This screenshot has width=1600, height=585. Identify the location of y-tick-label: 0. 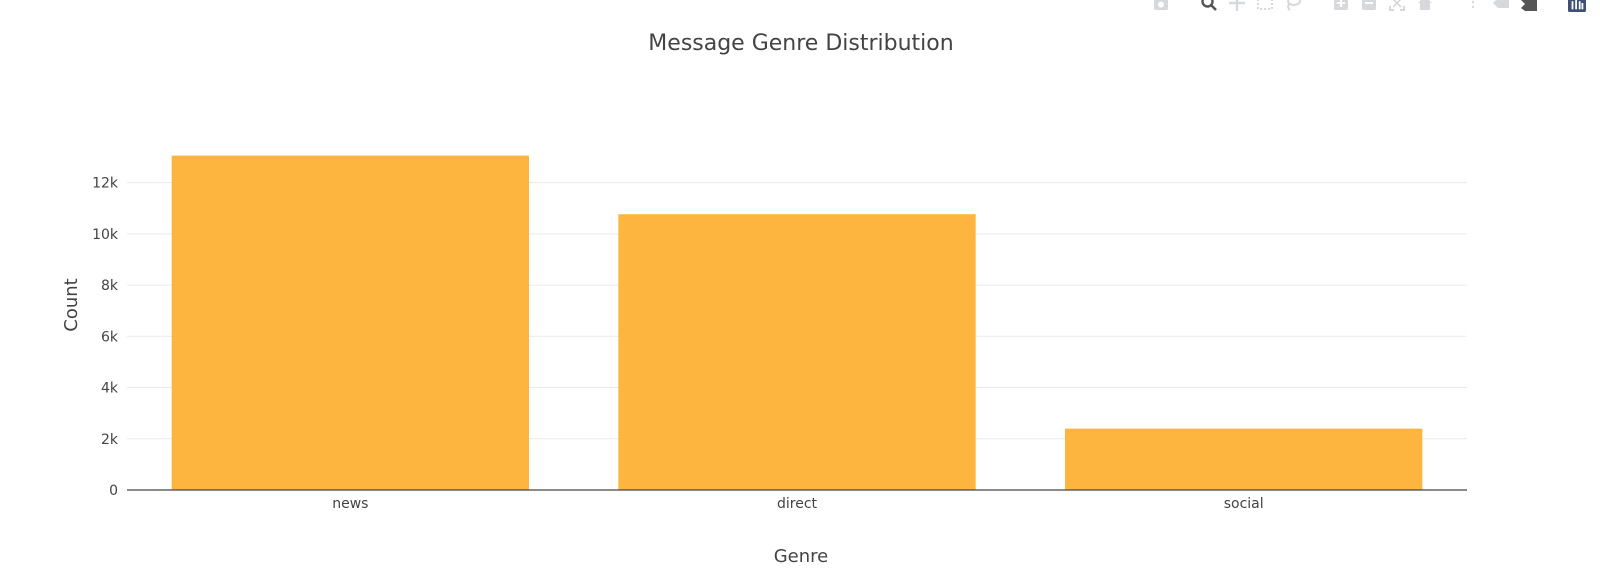
(113, 491).